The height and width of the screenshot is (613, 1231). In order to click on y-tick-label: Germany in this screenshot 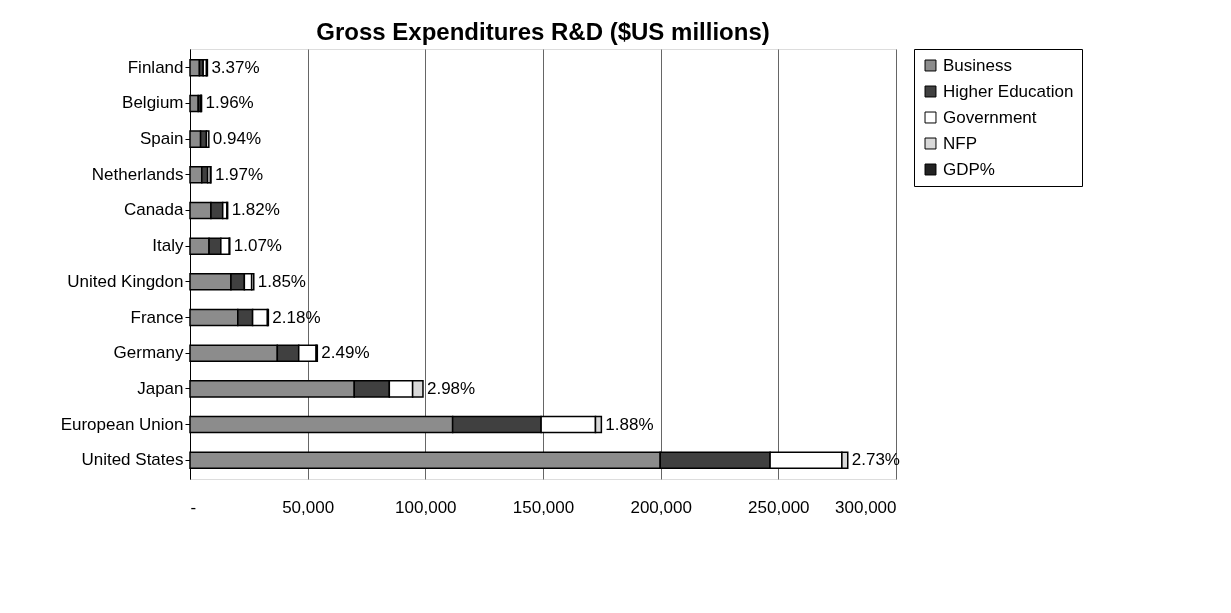, I will do `click(148, 353)`.